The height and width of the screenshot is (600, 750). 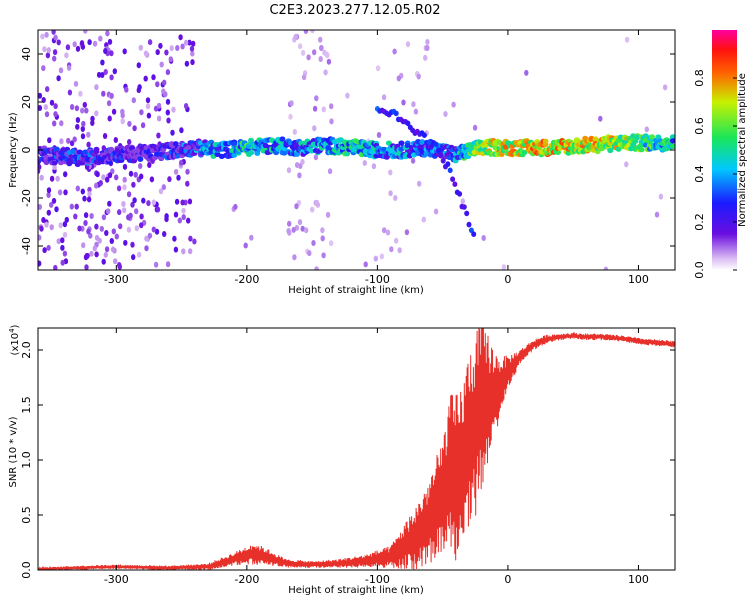 What do you see at coordinates (26, 570) in the screenshot?
I see `y-tick-label: 0.0` at bounding box center [26, 570].